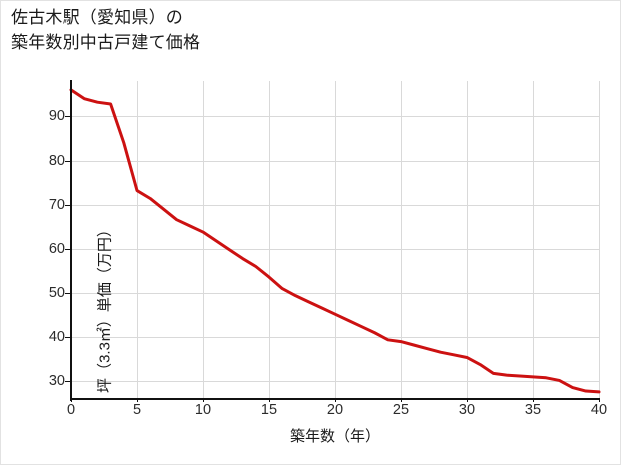  I want to click on chart-title-line-2: 築年数別中古戸建て価格, so click(106, 42).